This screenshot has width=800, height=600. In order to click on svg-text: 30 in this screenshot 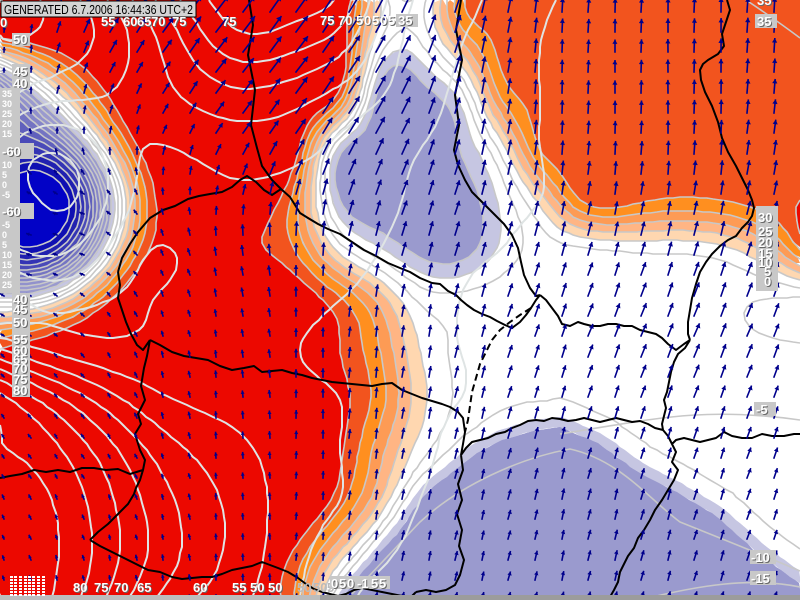, I will do `click(766, 218)`.